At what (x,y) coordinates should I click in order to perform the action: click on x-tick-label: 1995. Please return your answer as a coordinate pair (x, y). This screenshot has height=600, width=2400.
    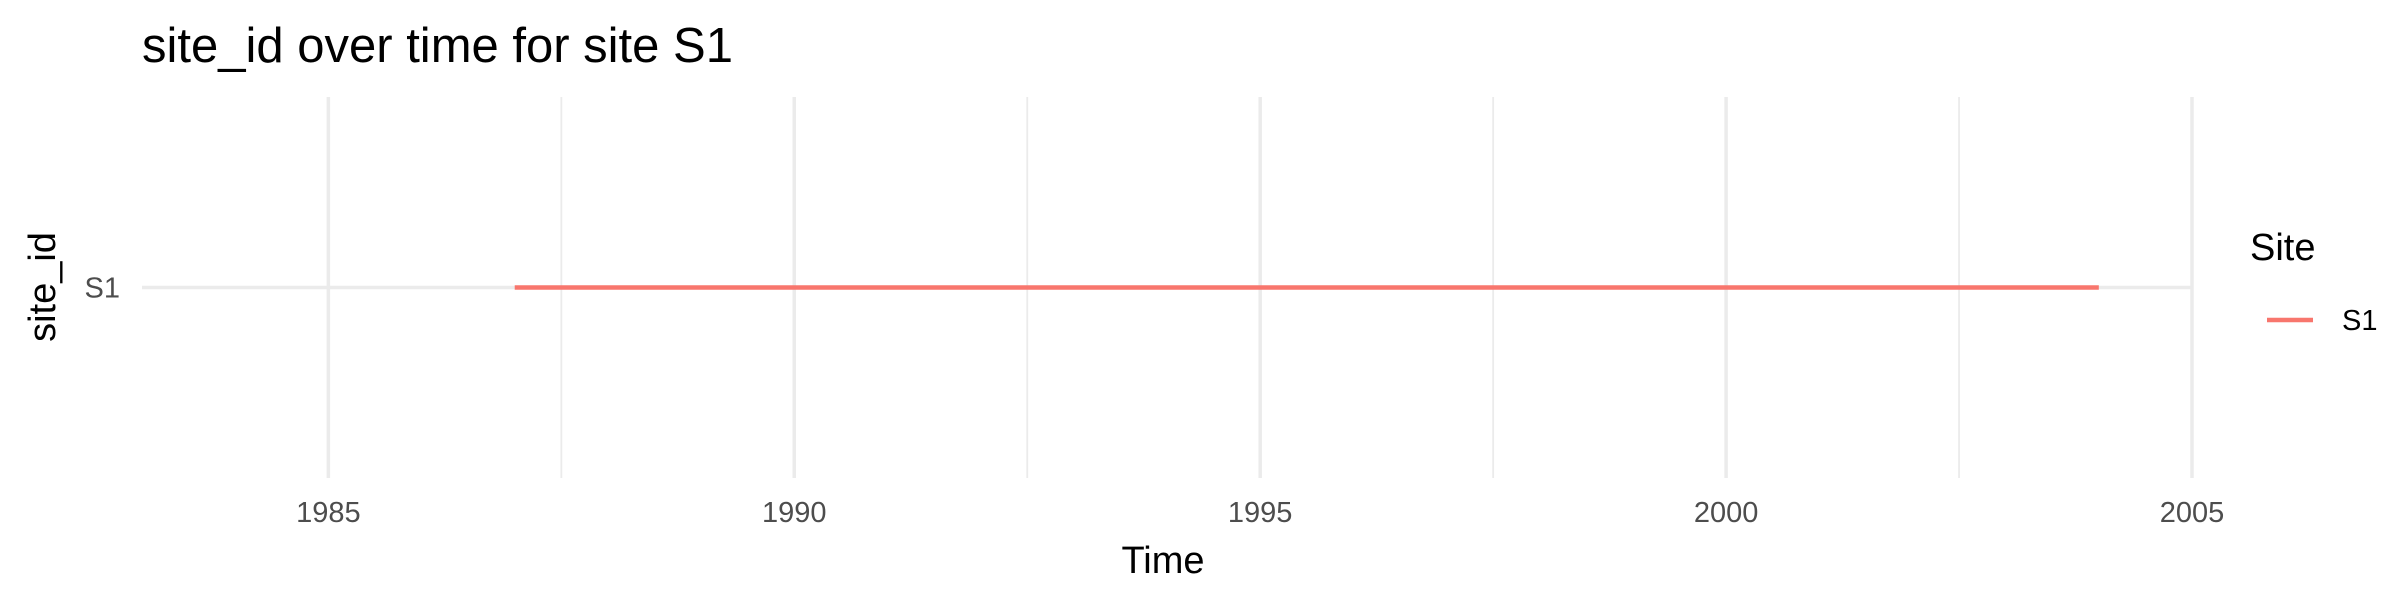
    Looking at the image, I should click on (1260, 513).